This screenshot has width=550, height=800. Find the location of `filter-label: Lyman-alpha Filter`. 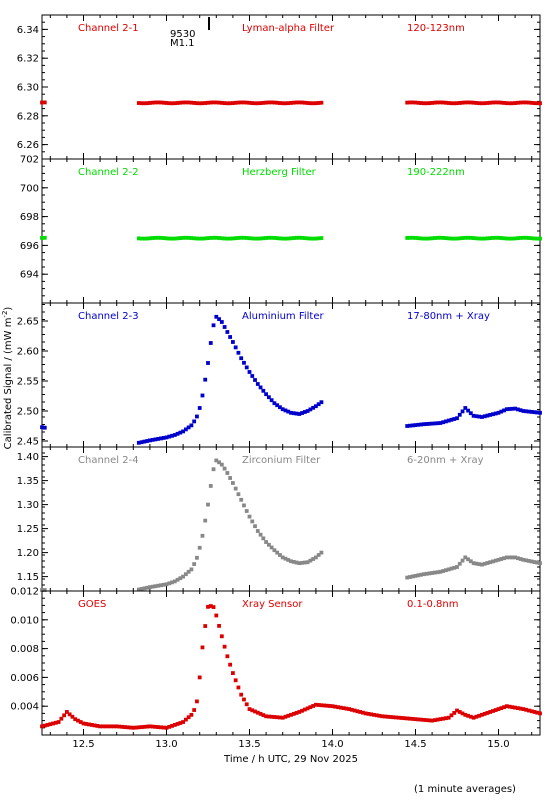

filter-label: Lyman-alpha Filter is located at coordinates (288, 28).